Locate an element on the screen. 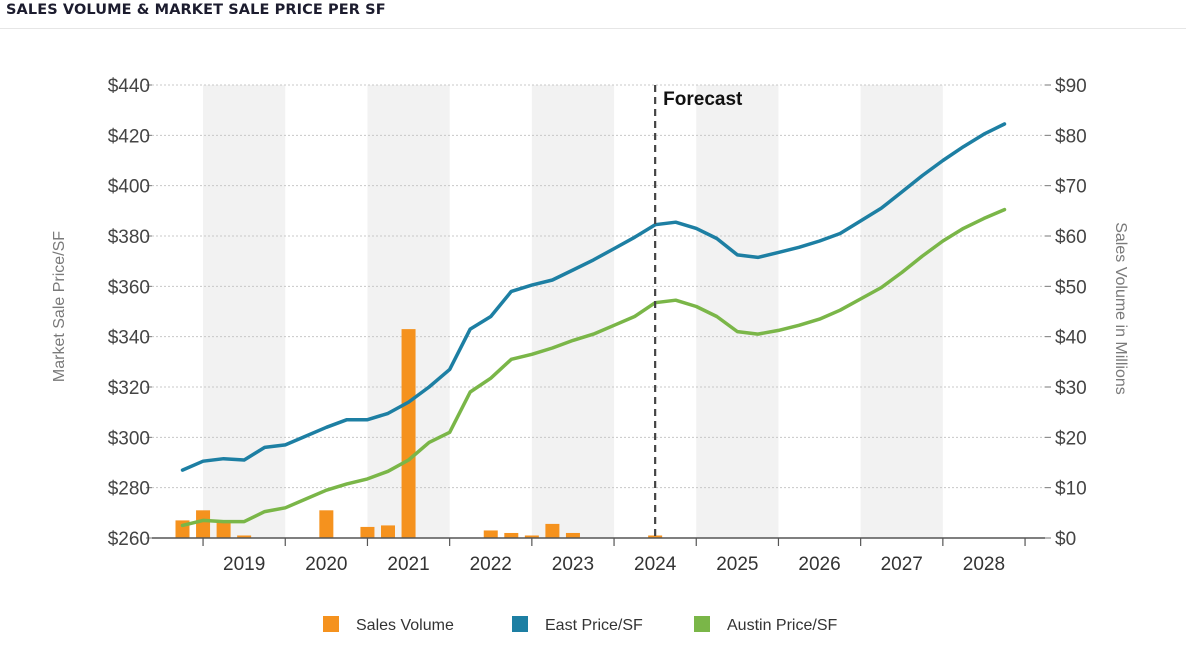 The image size is (1186, 663). x-tick-label: 2019 is located at coordinates (244, 564).